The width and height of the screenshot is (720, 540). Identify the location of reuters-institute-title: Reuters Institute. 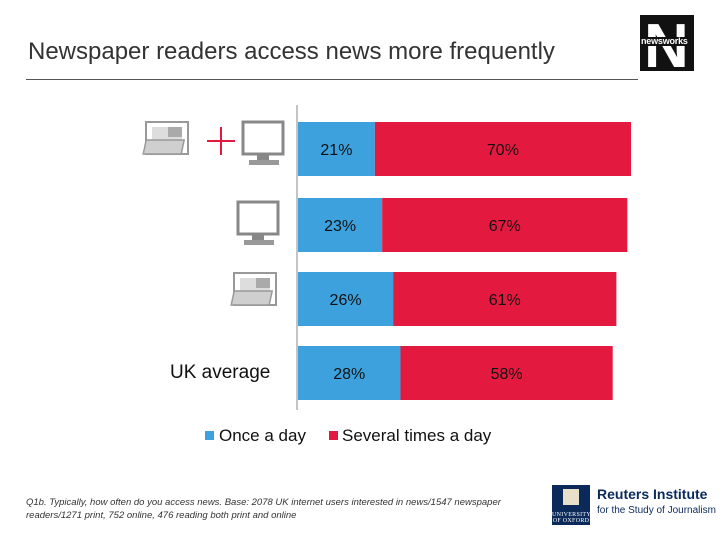
(652, 494).